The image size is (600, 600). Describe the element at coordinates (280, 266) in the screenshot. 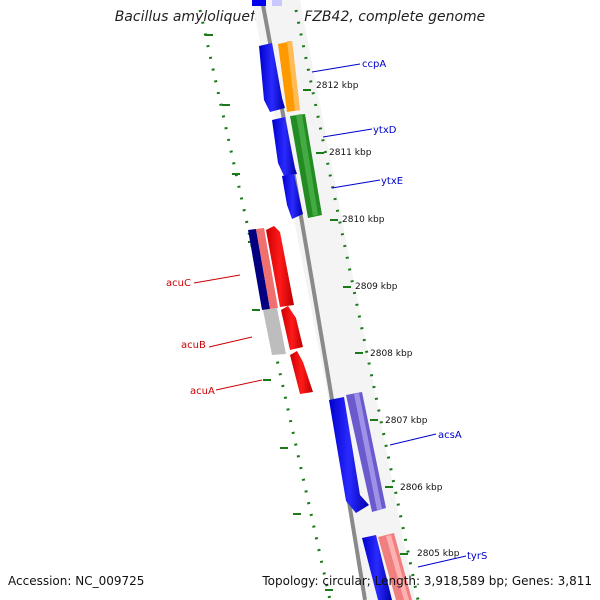

I see `gene-acuC-red` at that location.